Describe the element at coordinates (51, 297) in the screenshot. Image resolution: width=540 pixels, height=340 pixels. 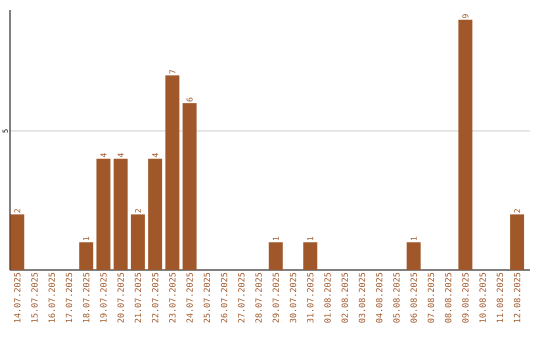
I see `x-tick-label: 16.07.2025` at that location.